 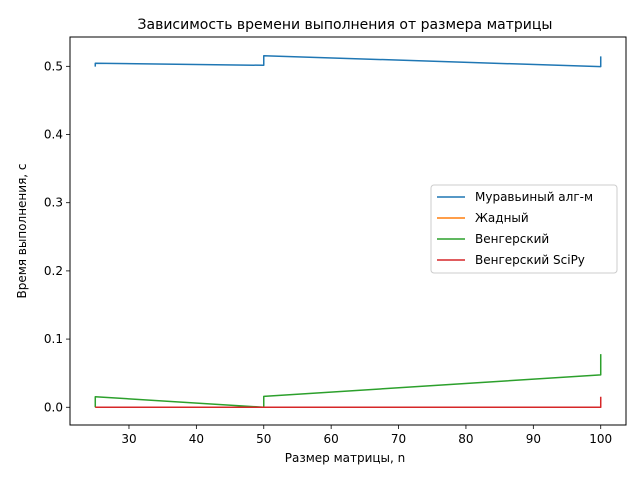 What do you see at coordinates (534, 197) in the screenshot?
I see `legend-label: Муравьиный алг-м` at bounding box center [534, 197].